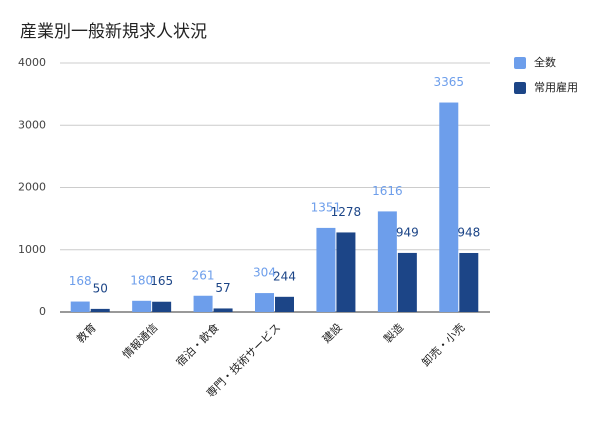 Image resolution: width=600 pixels, height=425 pixels. Describe the element at coordinates (545, 62) in the screenshot. I see `legend-label: 全数` at that location.